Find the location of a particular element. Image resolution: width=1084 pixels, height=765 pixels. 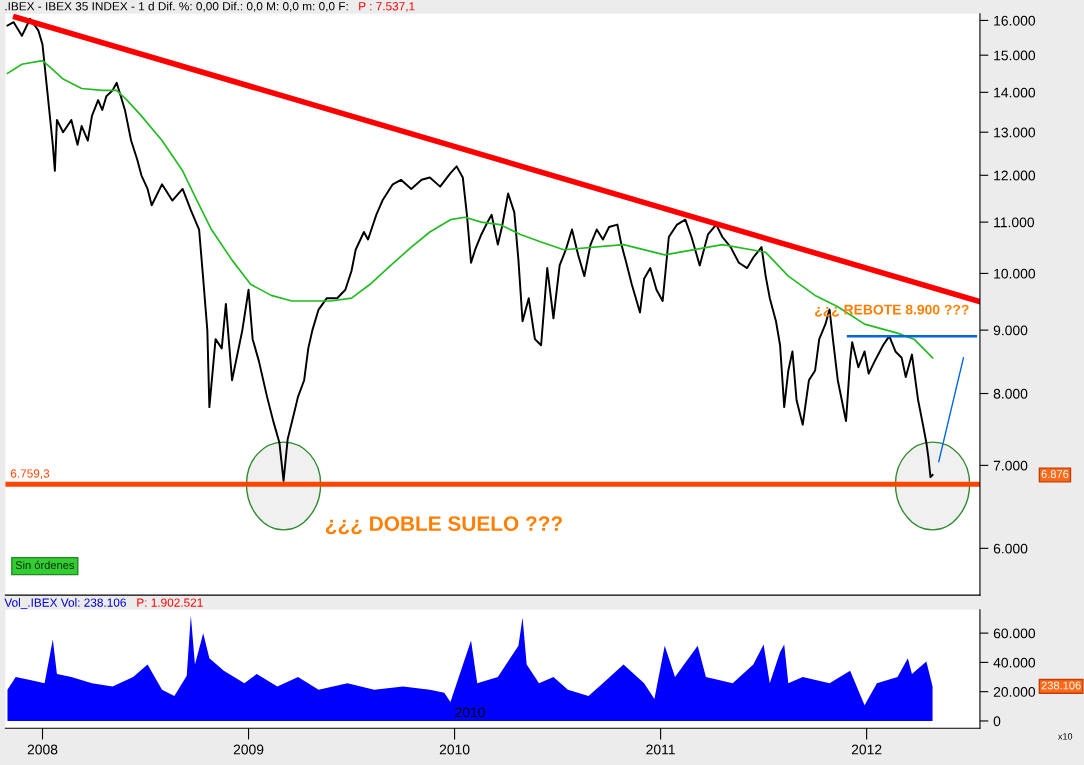

y-tick-label: 11.000 is located at coordinates (1014, 222).